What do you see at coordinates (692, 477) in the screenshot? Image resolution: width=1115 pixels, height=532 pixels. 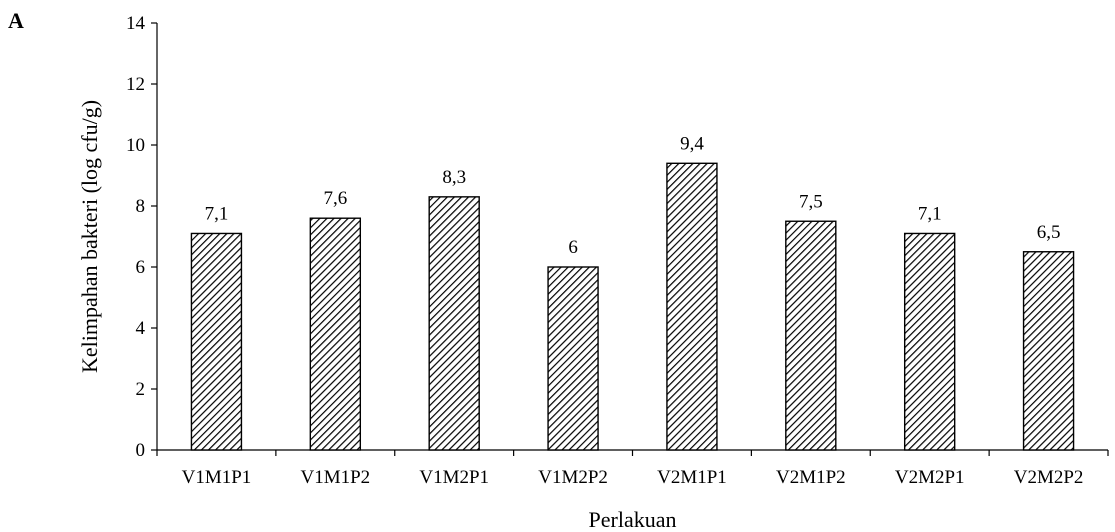 I see `x-tick-label: V2M1P1` at bounding box center [692, 477].